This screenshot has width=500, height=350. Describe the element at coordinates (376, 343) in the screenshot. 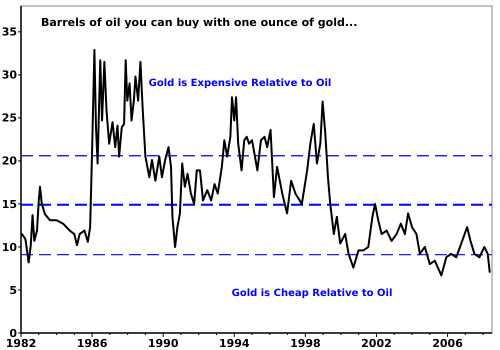

I see `x-tick-label: 2002` at that location.